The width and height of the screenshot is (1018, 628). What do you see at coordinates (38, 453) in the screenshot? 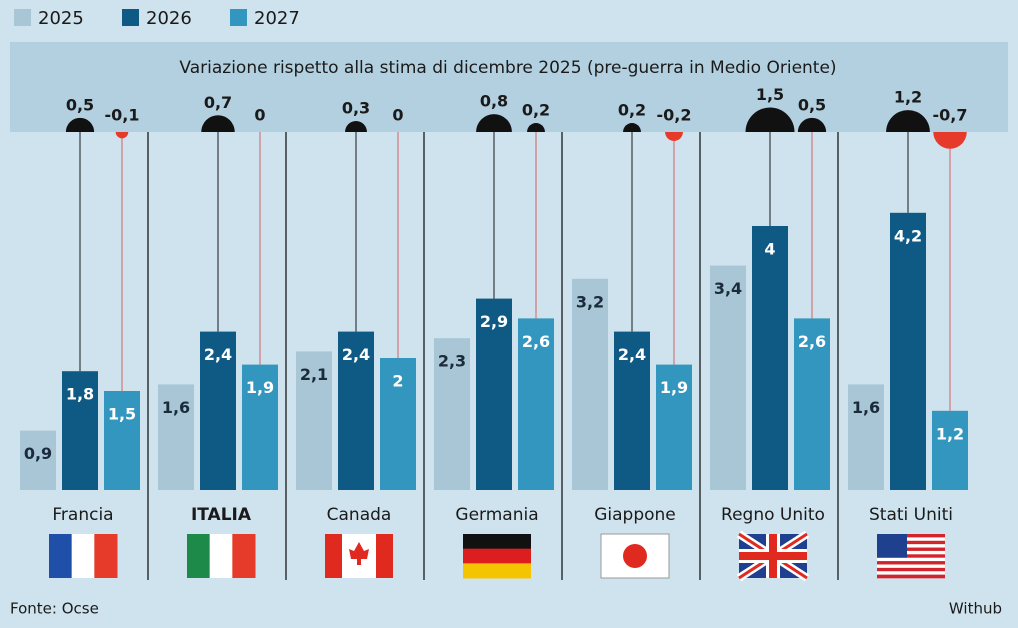
I see `bar-value-label: 0,9` at bounding box center [38, 453].